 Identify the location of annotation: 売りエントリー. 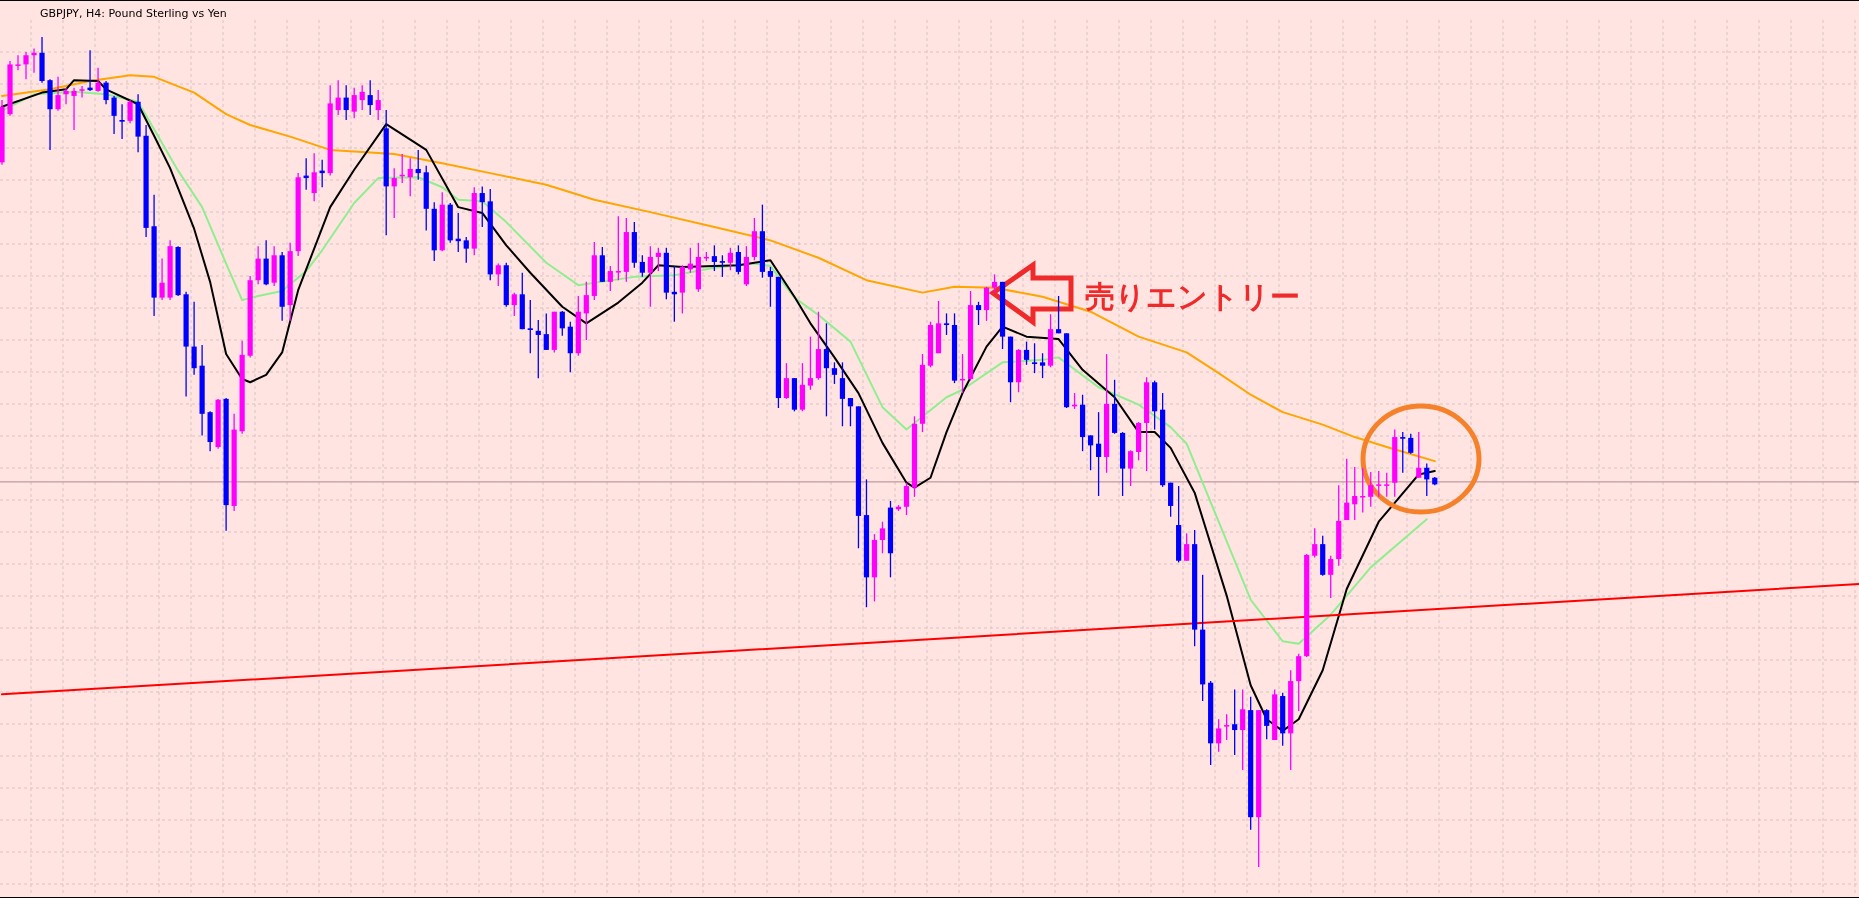
(1192, 296).